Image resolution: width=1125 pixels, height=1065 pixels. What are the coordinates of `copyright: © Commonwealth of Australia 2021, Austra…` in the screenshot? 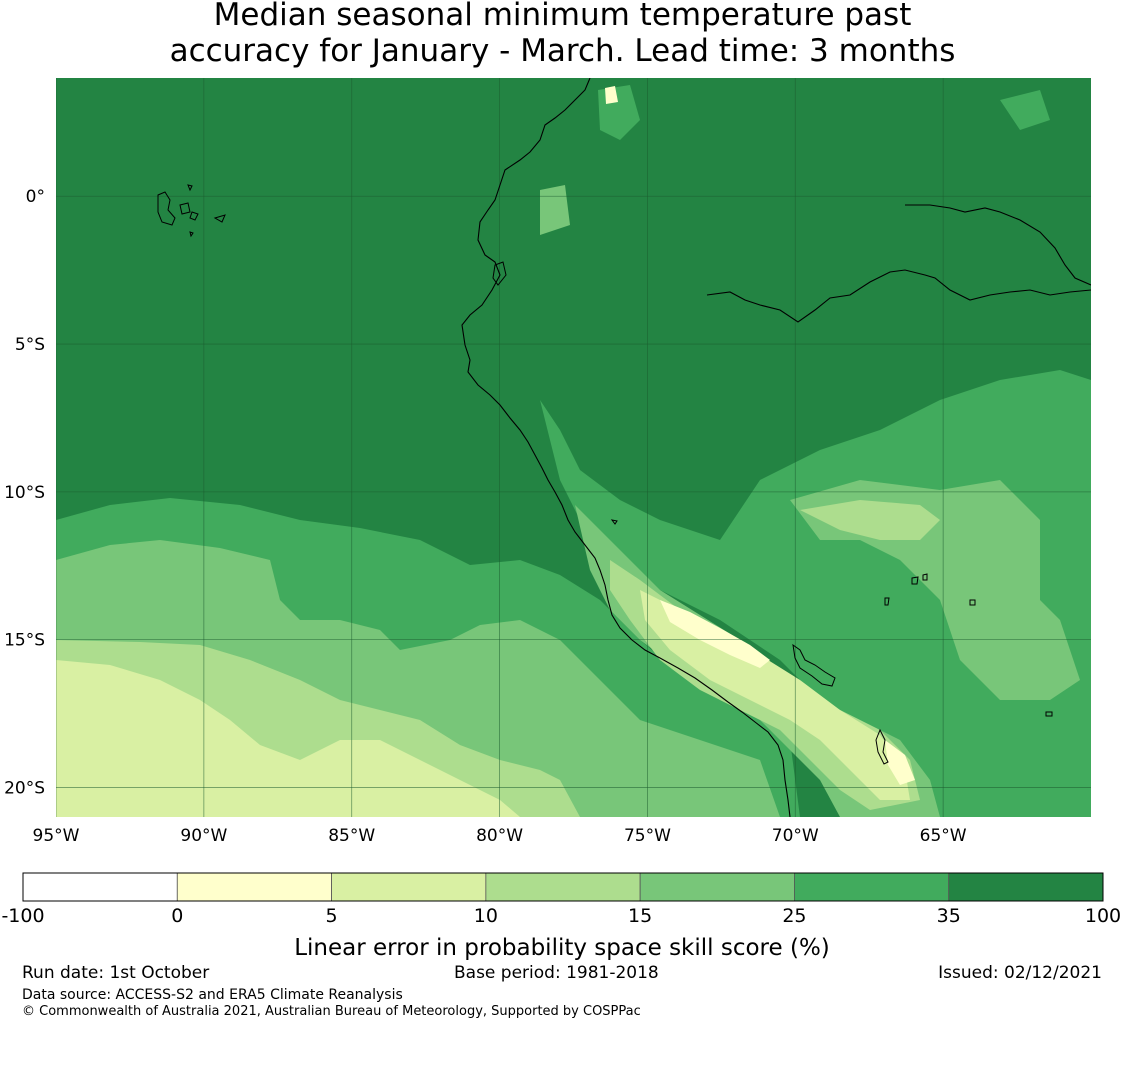 It's located at (331, 1011).